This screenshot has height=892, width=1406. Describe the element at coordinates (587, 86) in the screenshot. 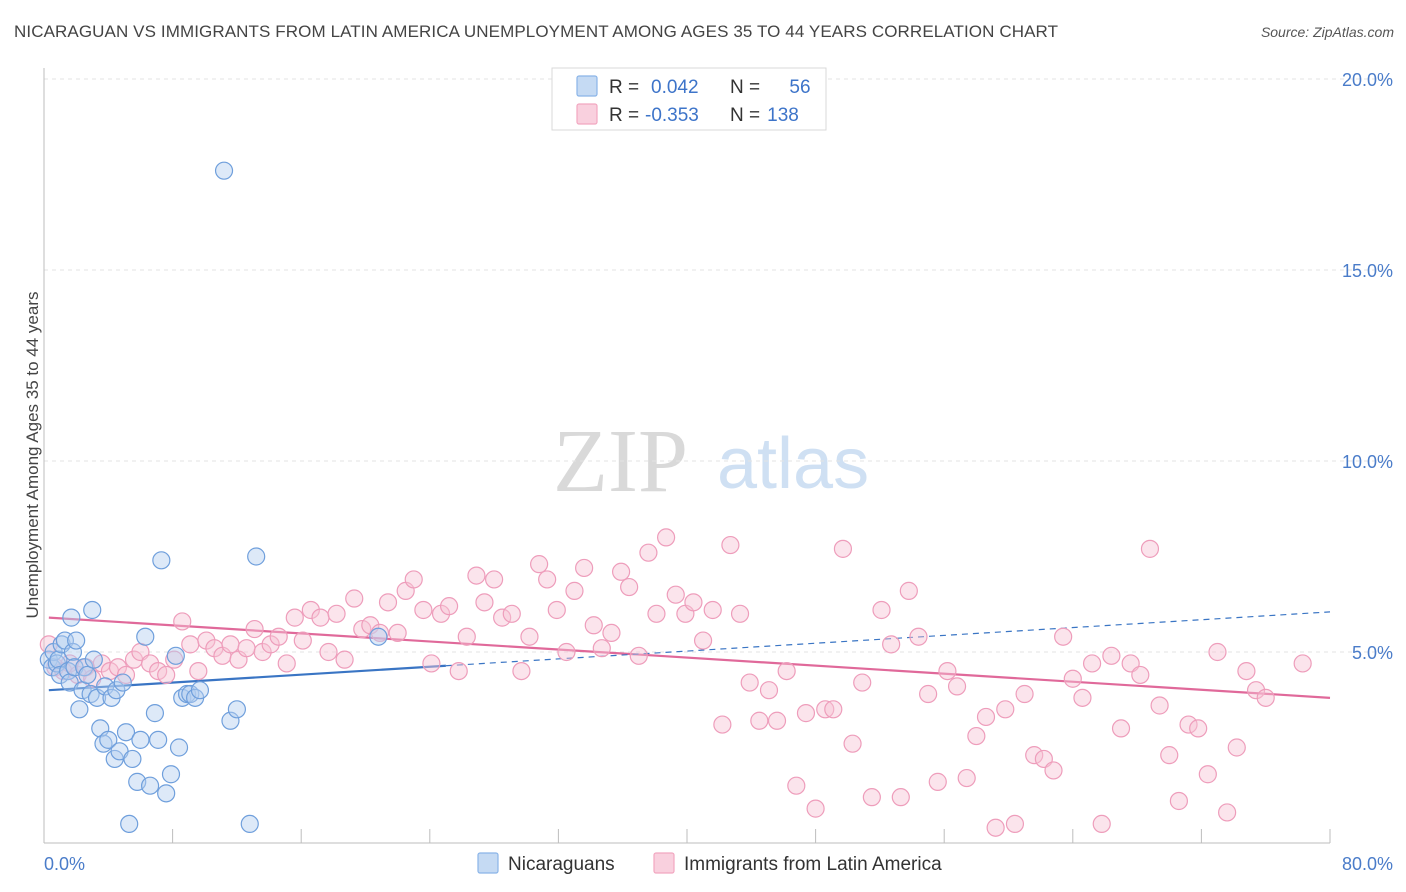

I see `legend-swatch-blue` at that location.